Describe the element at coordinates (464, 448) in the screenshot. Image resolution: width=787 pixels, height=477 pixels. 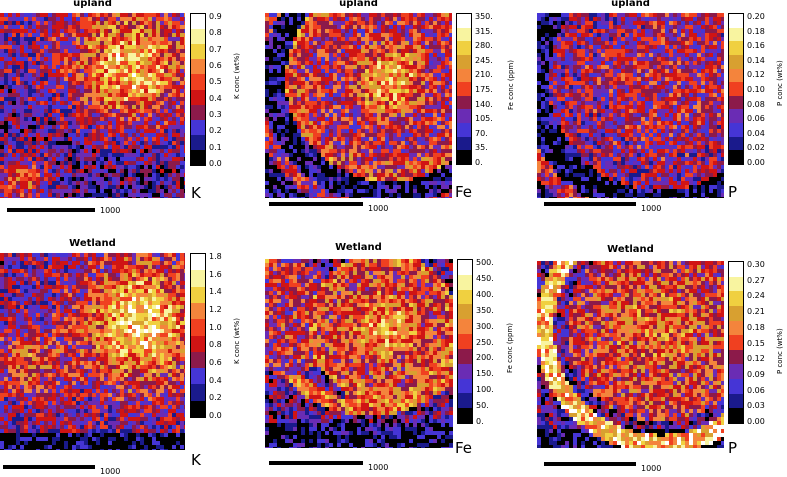
I see `element-label: Fe` at that location.